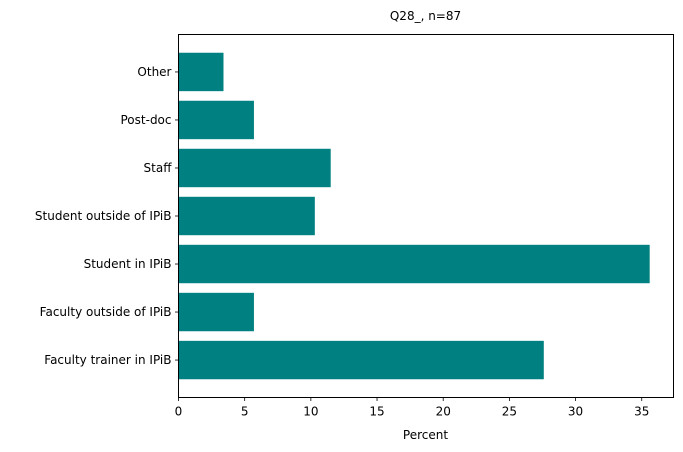  Describe the element at coordinates (107, 360) in the screenshot. I see `y-tick-label: Faculty trainer in IPiB` at that location.